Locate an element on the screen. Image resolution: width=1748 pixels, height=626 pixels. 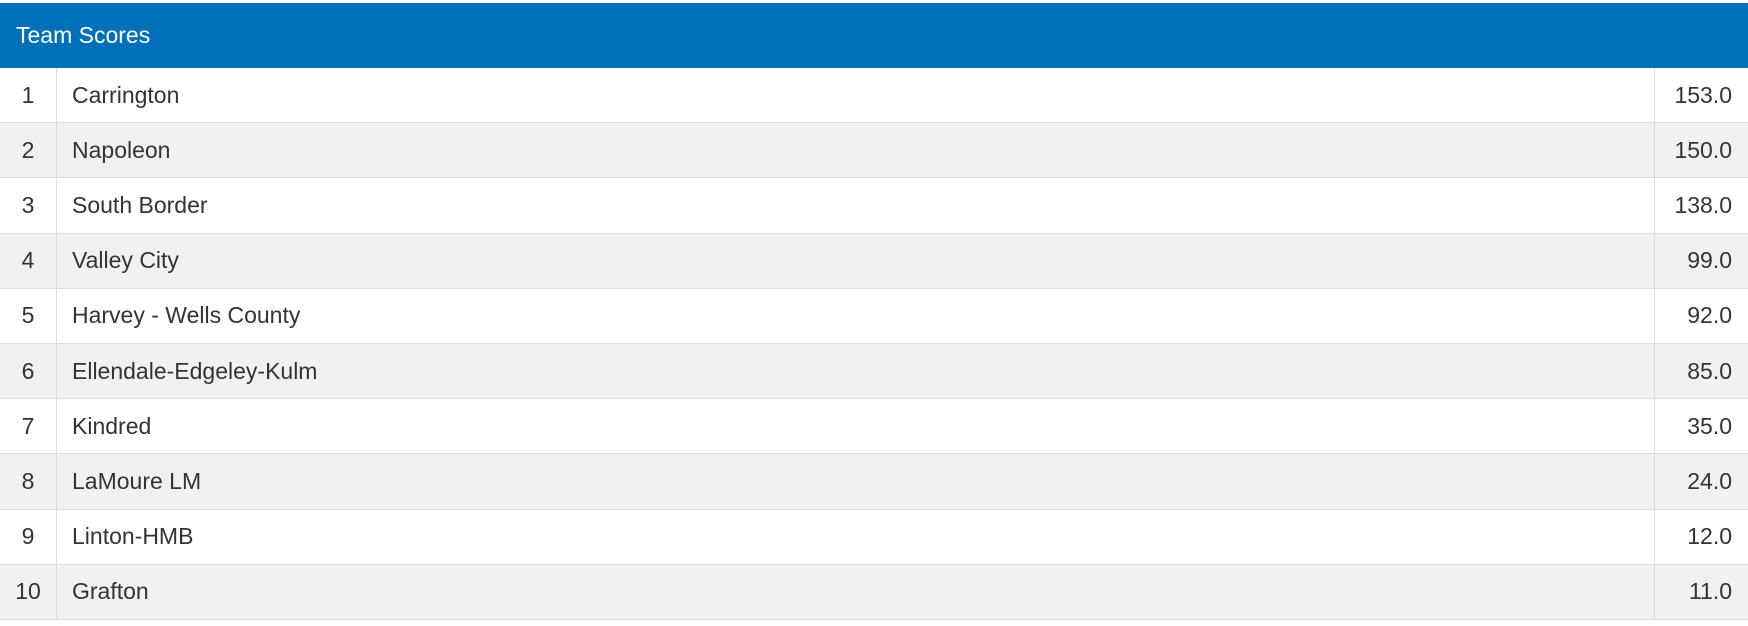
score-cell: 150.0 is located at coordinates (1703, 149).